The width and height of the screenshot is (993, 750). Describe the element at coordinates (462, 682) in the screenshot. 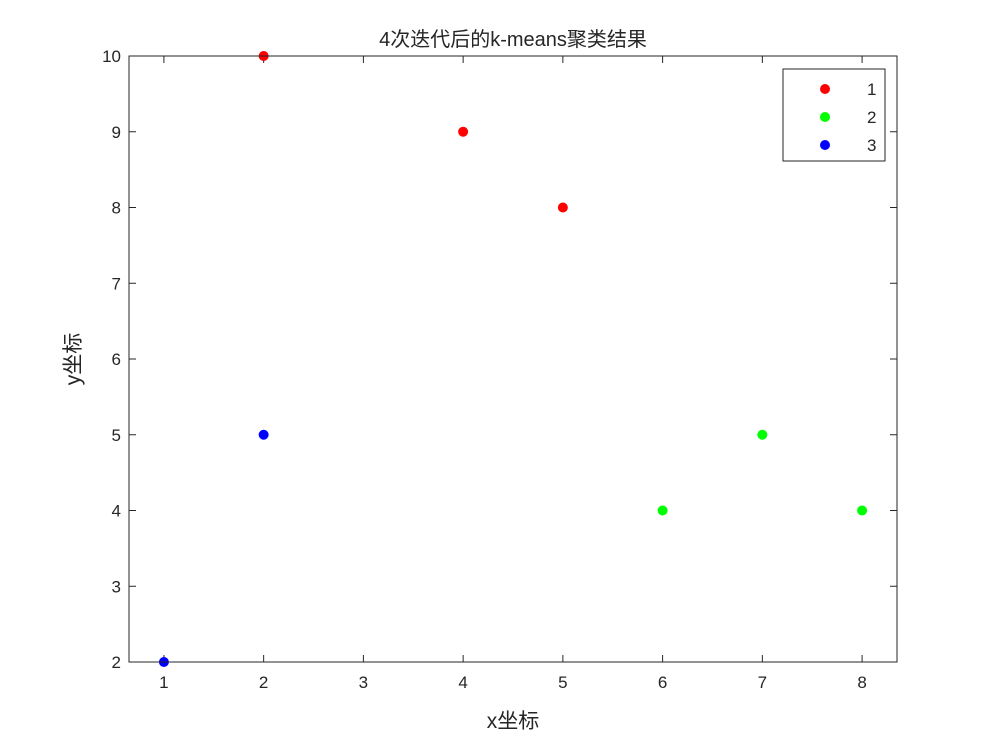

I see `x-tick-label: 4` at that location.